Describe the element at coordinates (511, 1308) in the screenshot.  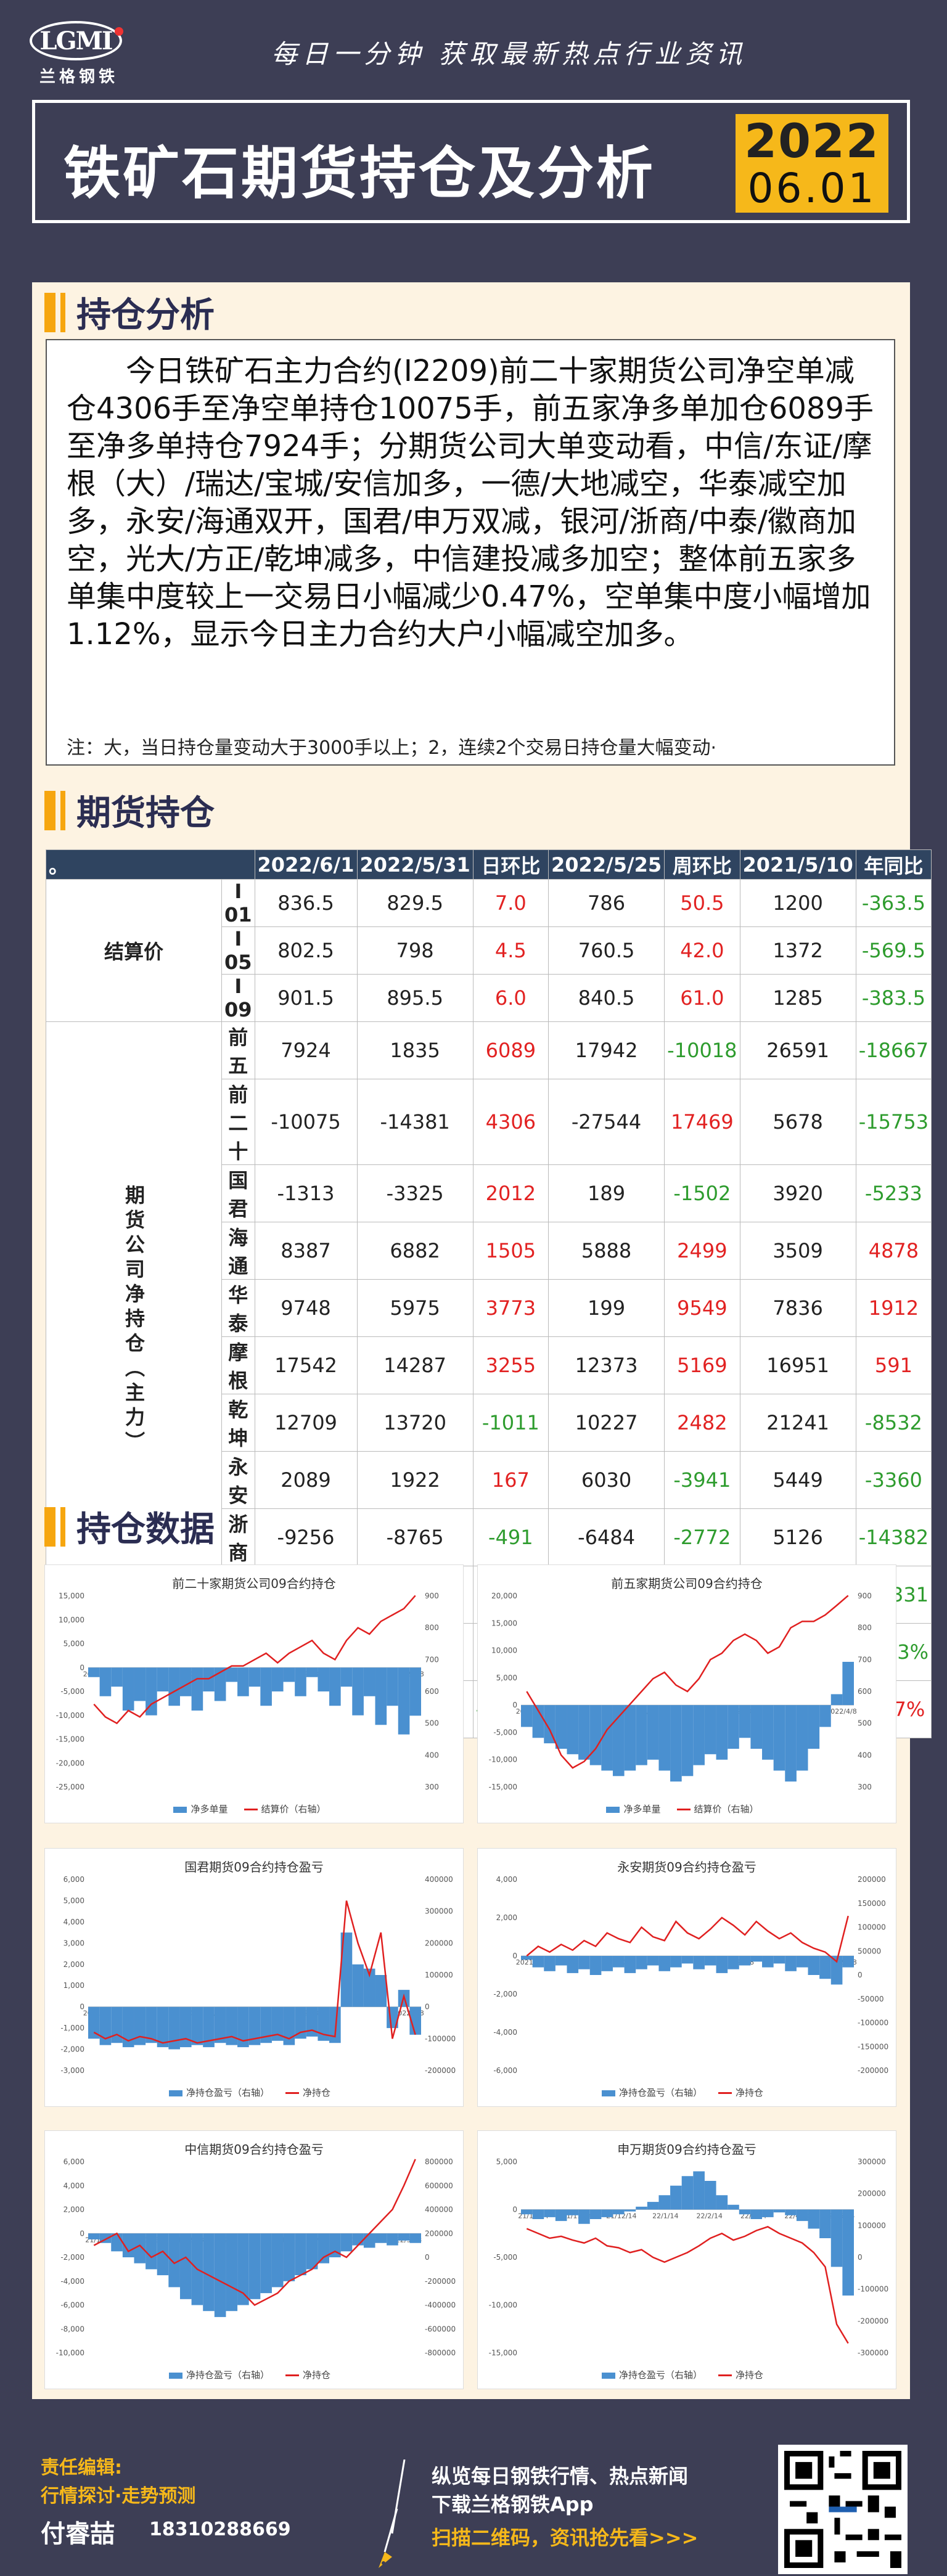
I see `table-cell: 3773` at that location.